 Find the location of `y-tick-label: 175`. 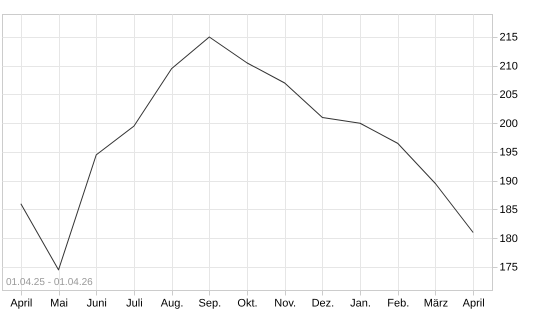

y-tick-label: 175 is located at coordinates (509, 268).